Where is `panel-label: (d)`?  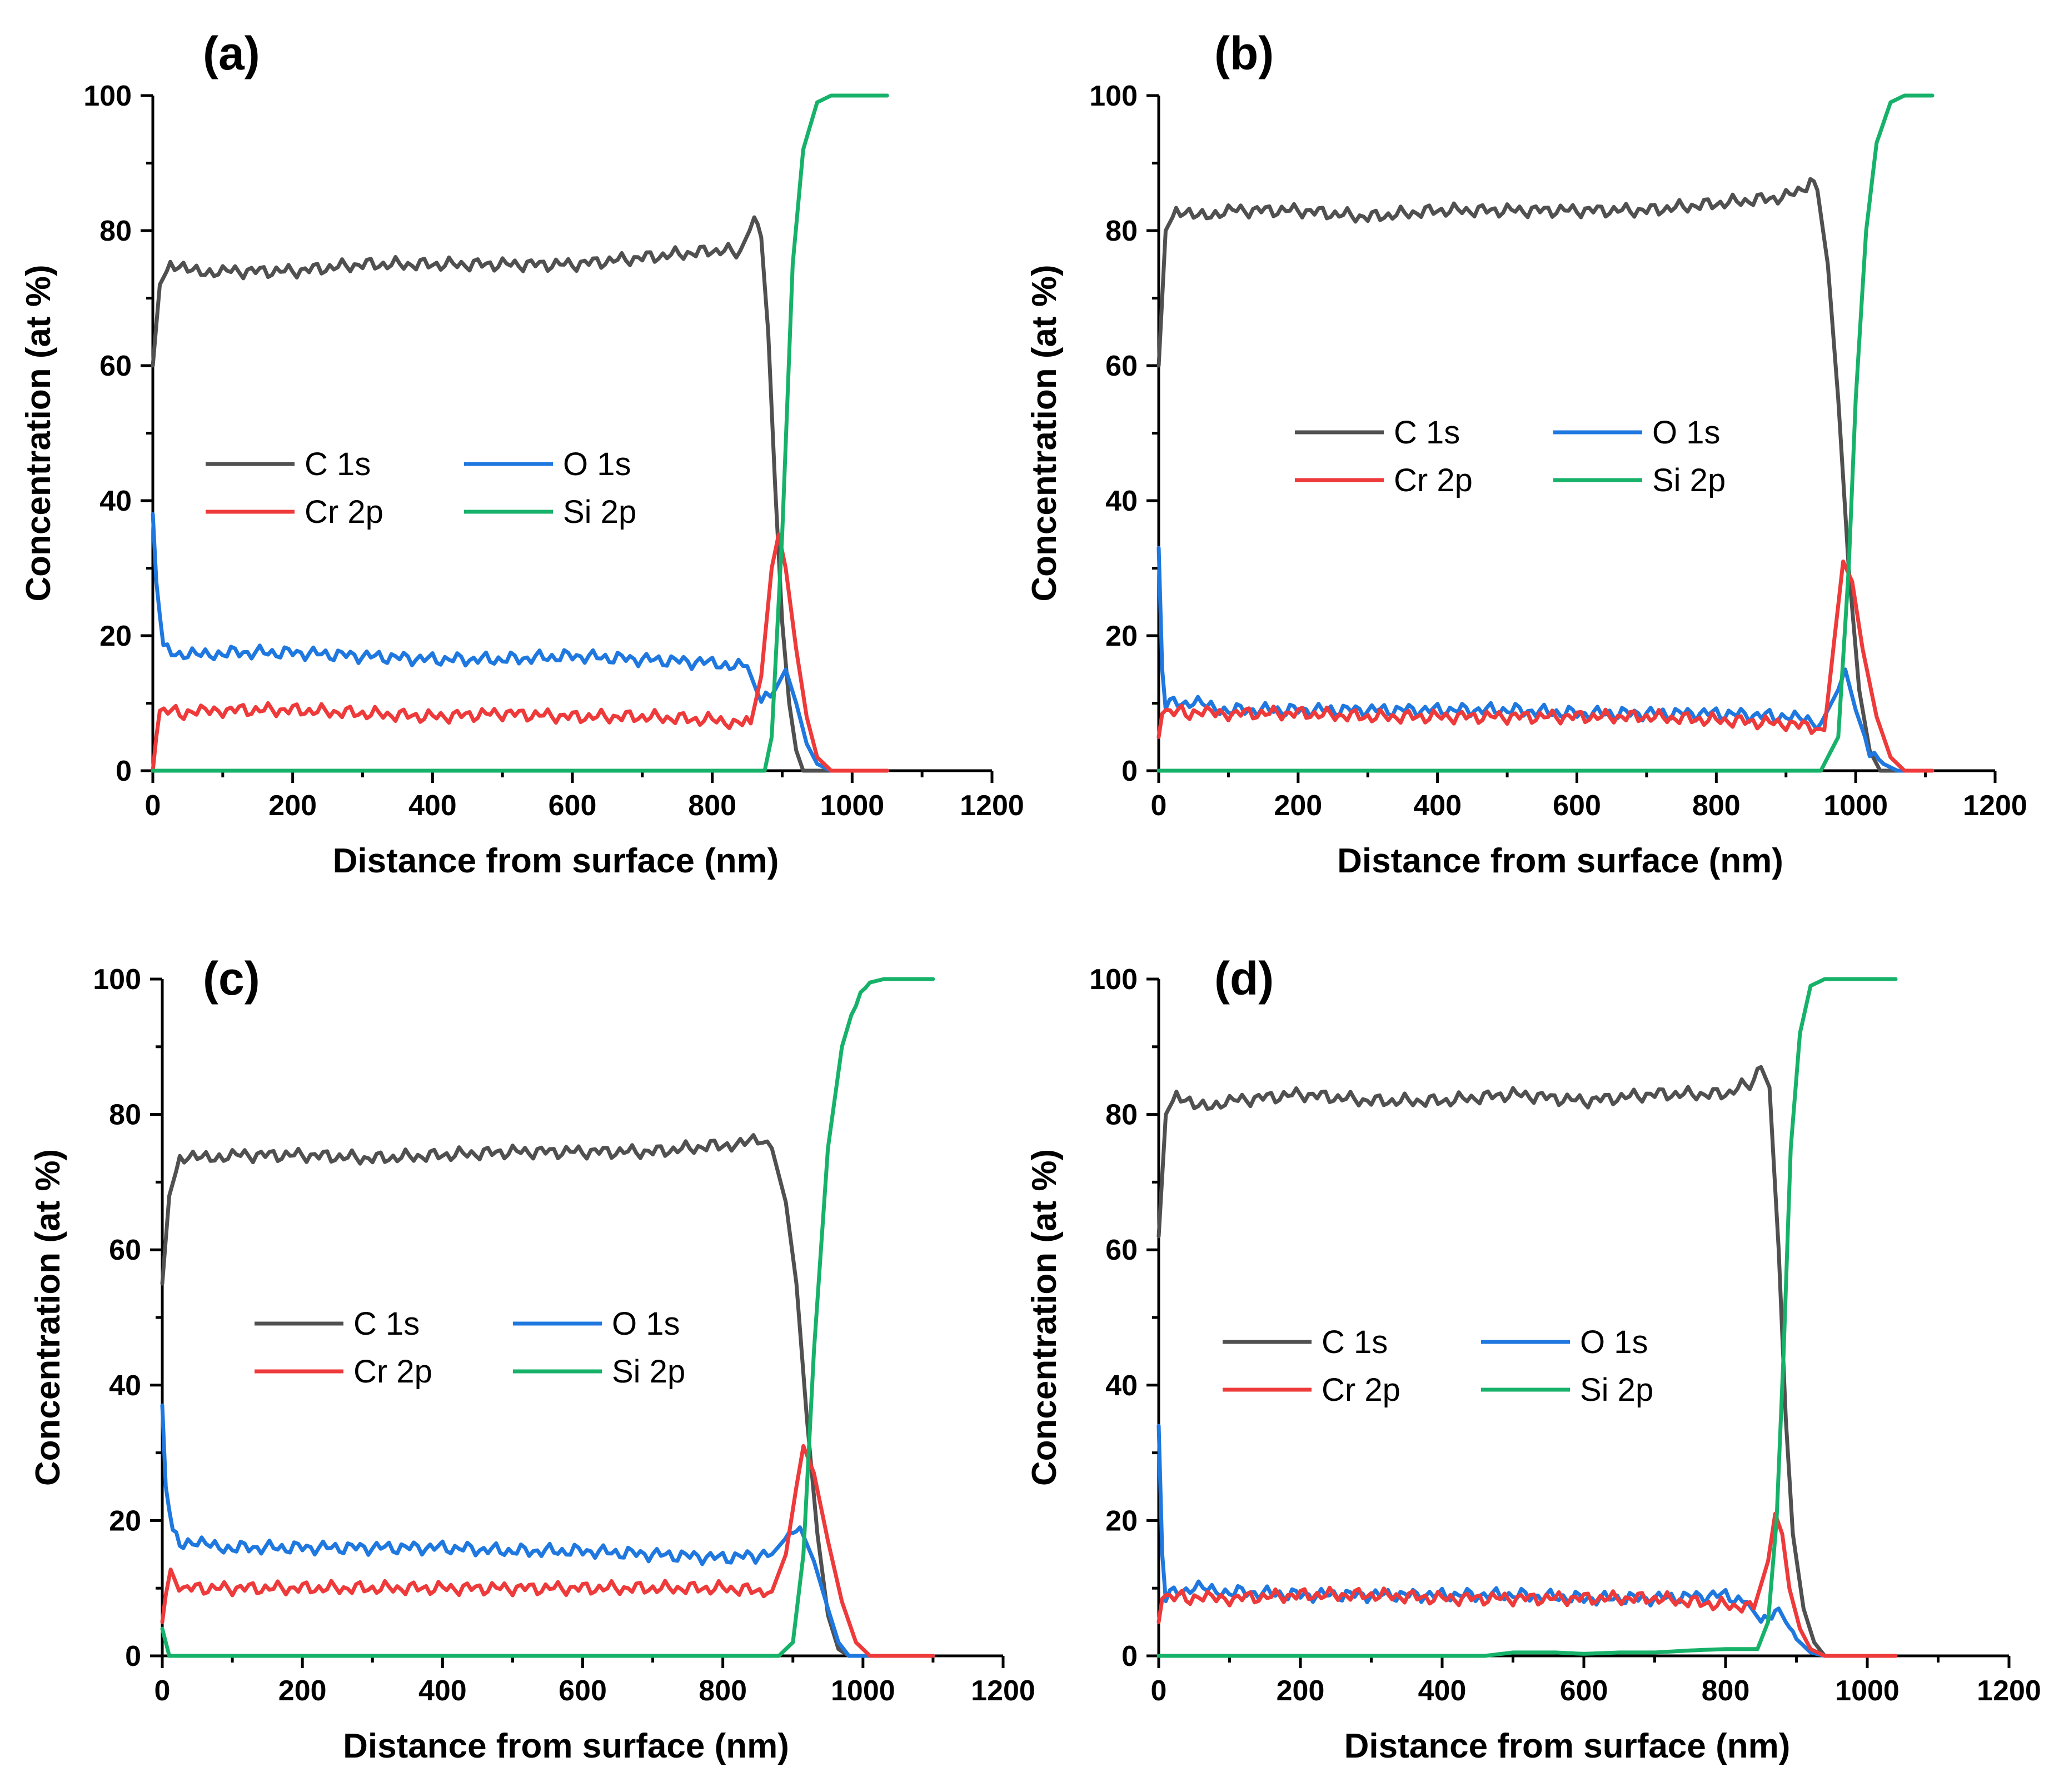
panel-label: (d) is located at coordinates (1244, 978).